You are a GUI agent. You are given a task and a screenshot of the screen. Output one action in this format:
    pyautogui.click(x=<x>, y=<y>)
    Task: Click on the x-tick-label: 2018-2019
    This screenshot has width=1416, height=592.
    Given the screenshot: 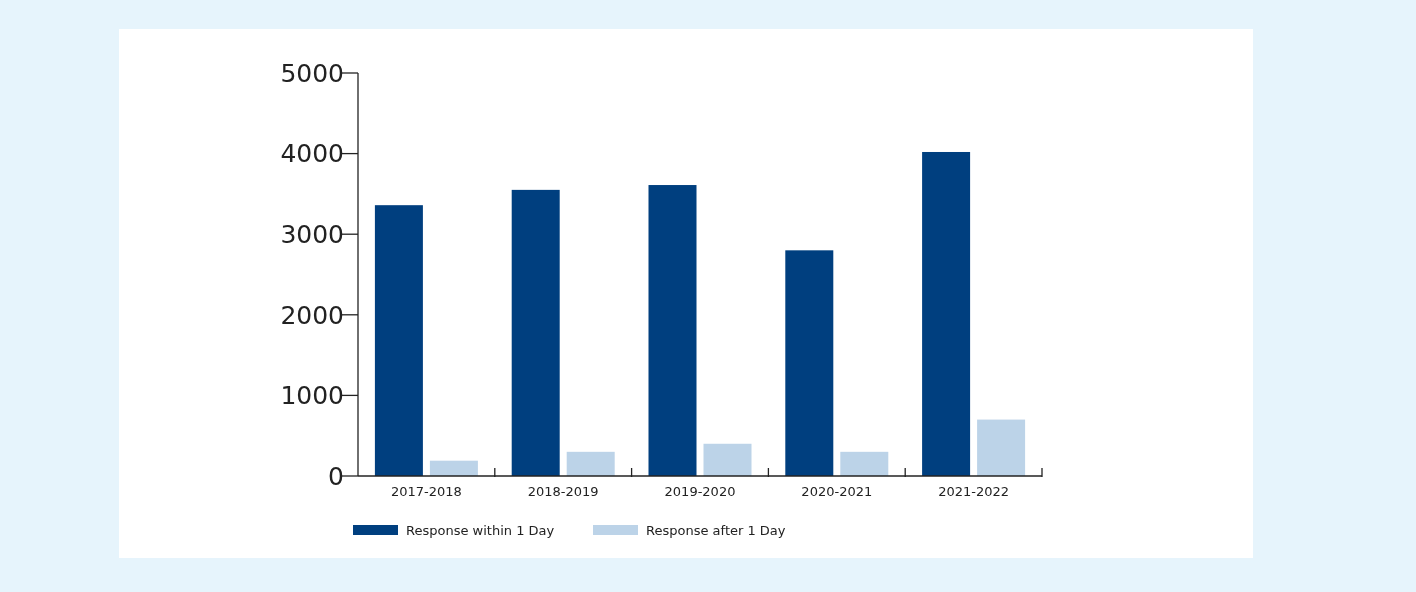 What is the action you would take?
    pyautogui.click(x=563, y=491)
    